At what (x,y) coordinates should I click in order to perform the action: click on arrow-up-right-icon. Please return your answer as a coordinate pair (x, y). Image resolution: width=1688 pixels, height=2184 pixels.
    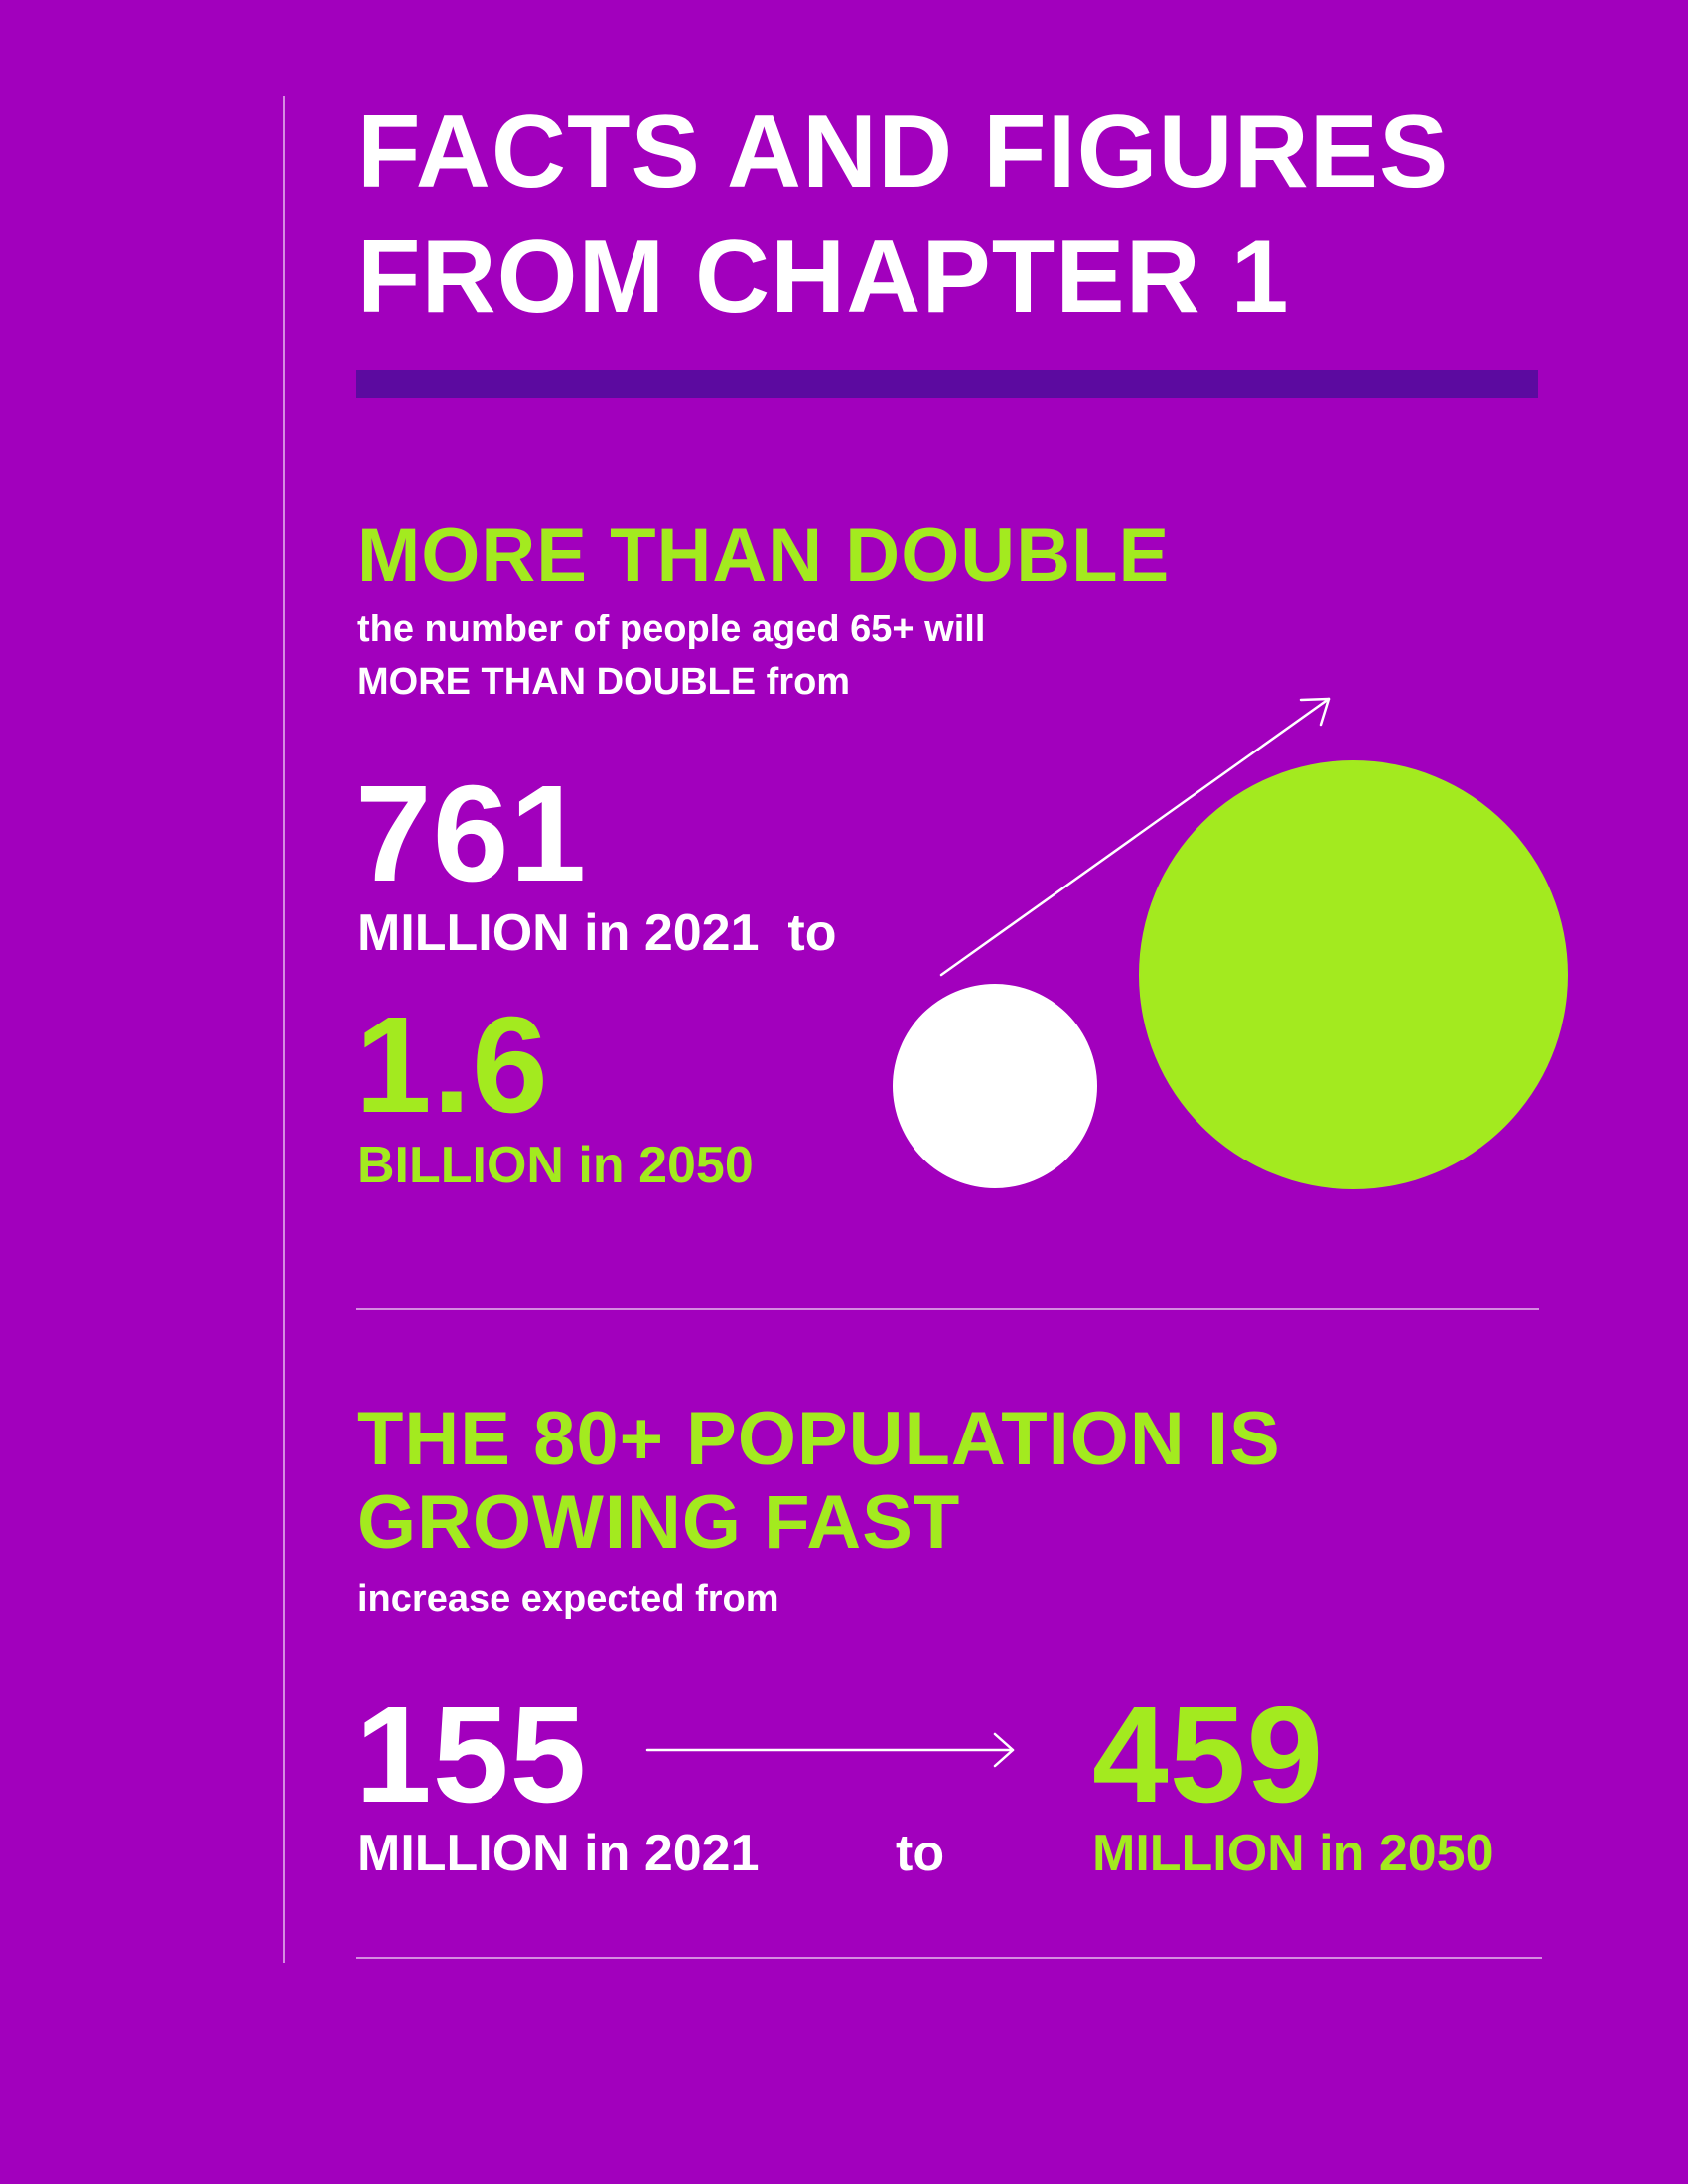
    Looking at the image, I should click on (1135, 837).